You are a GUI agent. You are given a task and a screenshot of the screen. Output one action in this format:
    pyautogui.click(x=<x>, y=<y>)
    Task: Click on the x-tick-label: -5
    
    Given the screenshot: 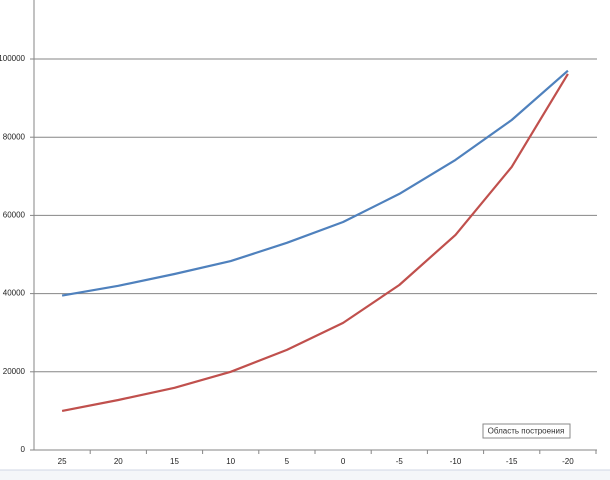 What is the action you would take?
    pyautogui.click(x=400, y=461)
    